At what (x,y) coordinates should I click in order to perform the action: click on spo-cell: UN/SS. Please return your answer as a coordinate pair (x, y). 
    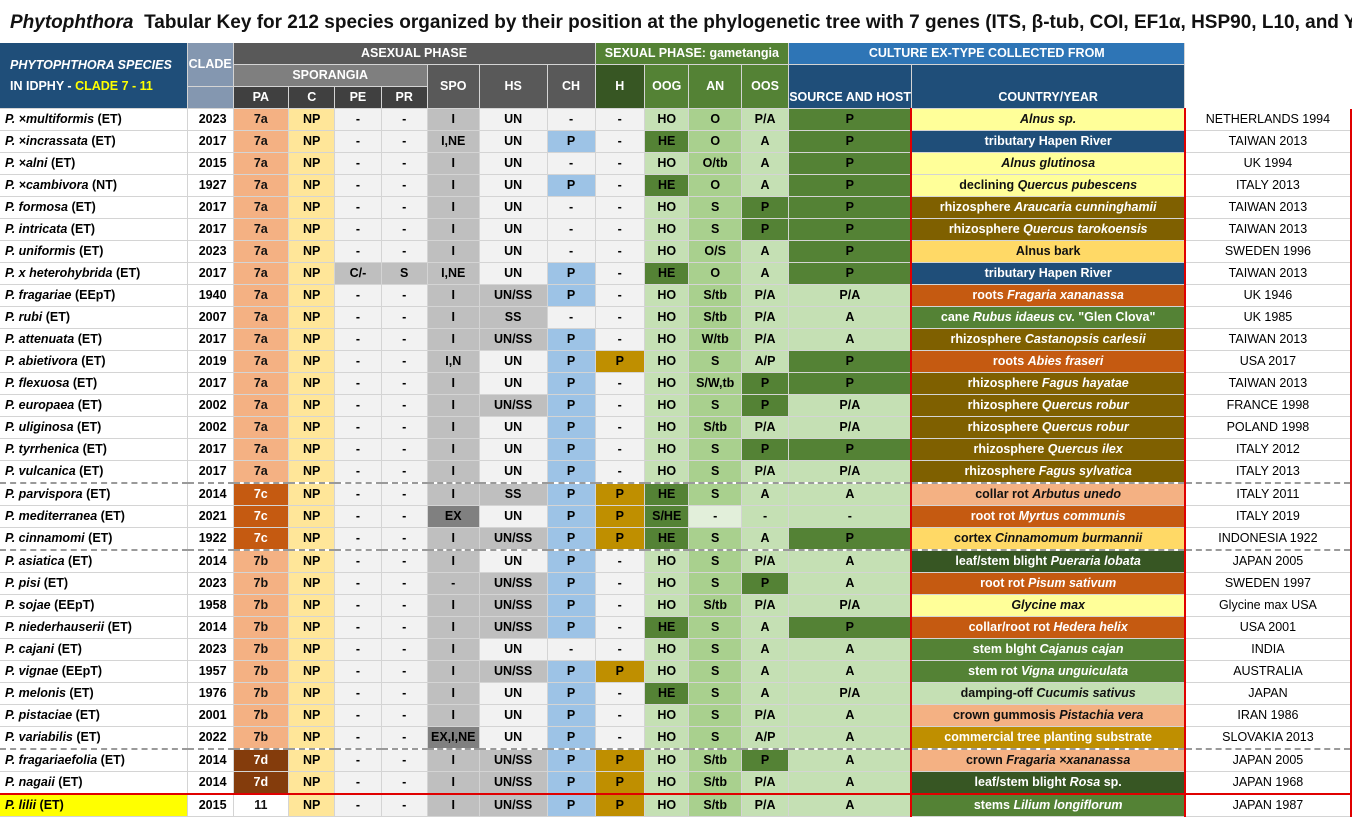
    Looking at the image, I should click on (513, 805).